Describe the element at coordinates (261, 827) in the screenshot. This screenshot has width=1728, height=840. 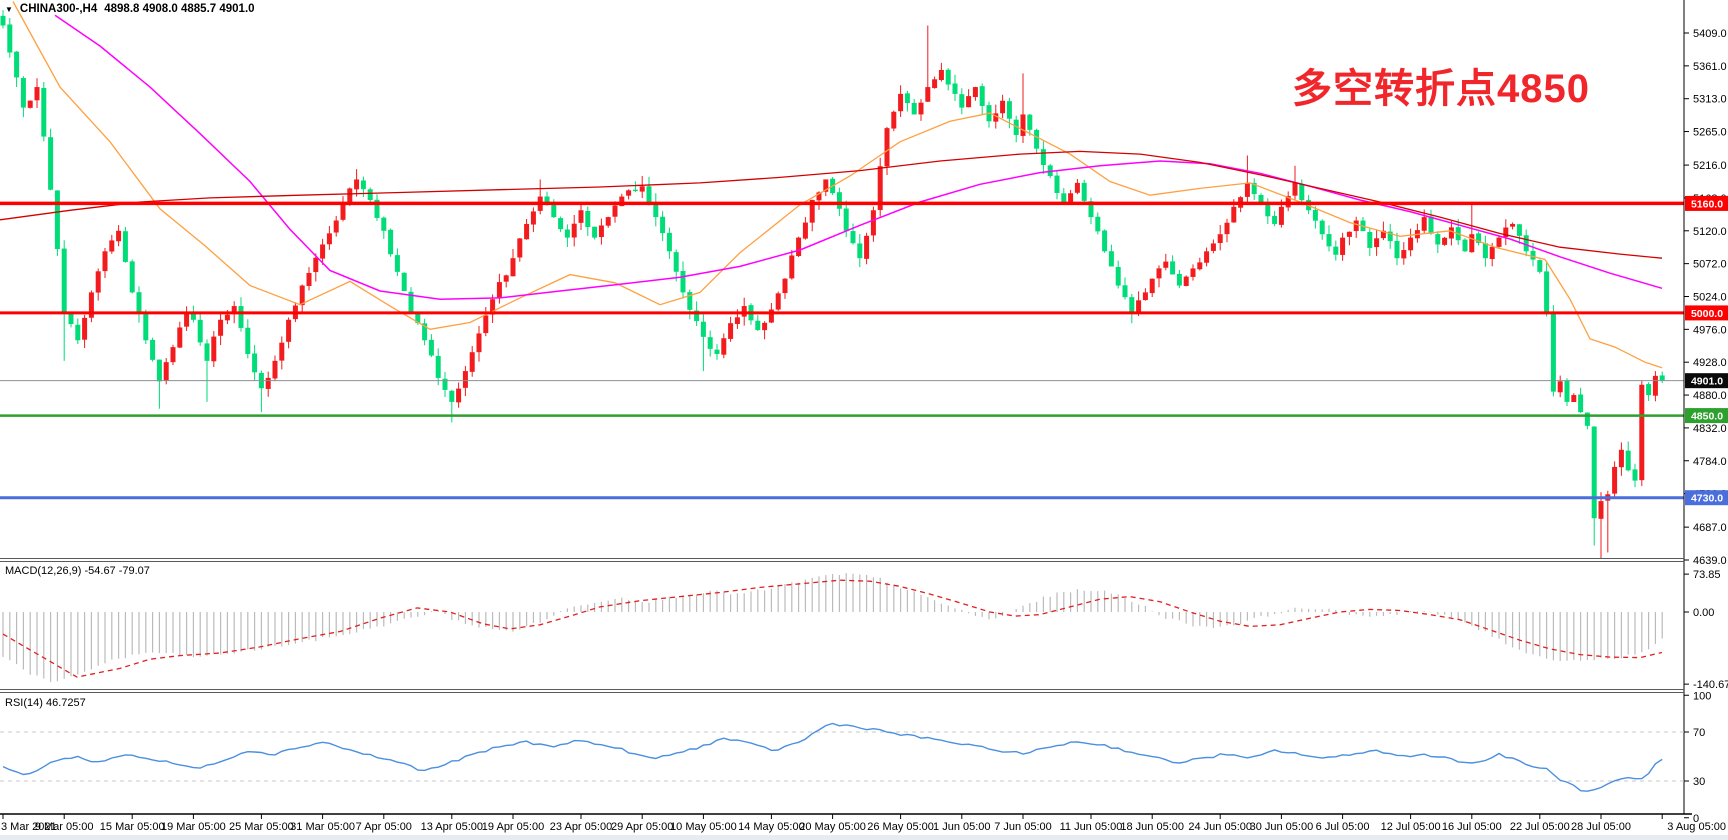
I see `date-label: 25 Mar 05:00` at that location.